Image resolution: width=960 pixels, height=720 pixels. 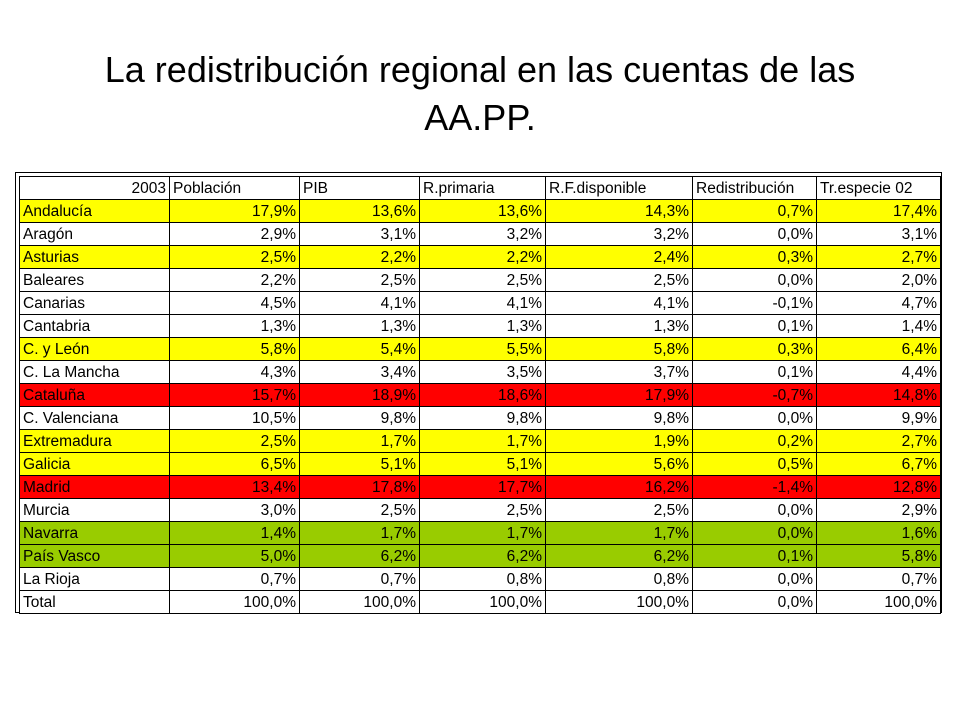 I want to click on header-rf-disponible: R.F.disponible, so click(x=619, y=188).